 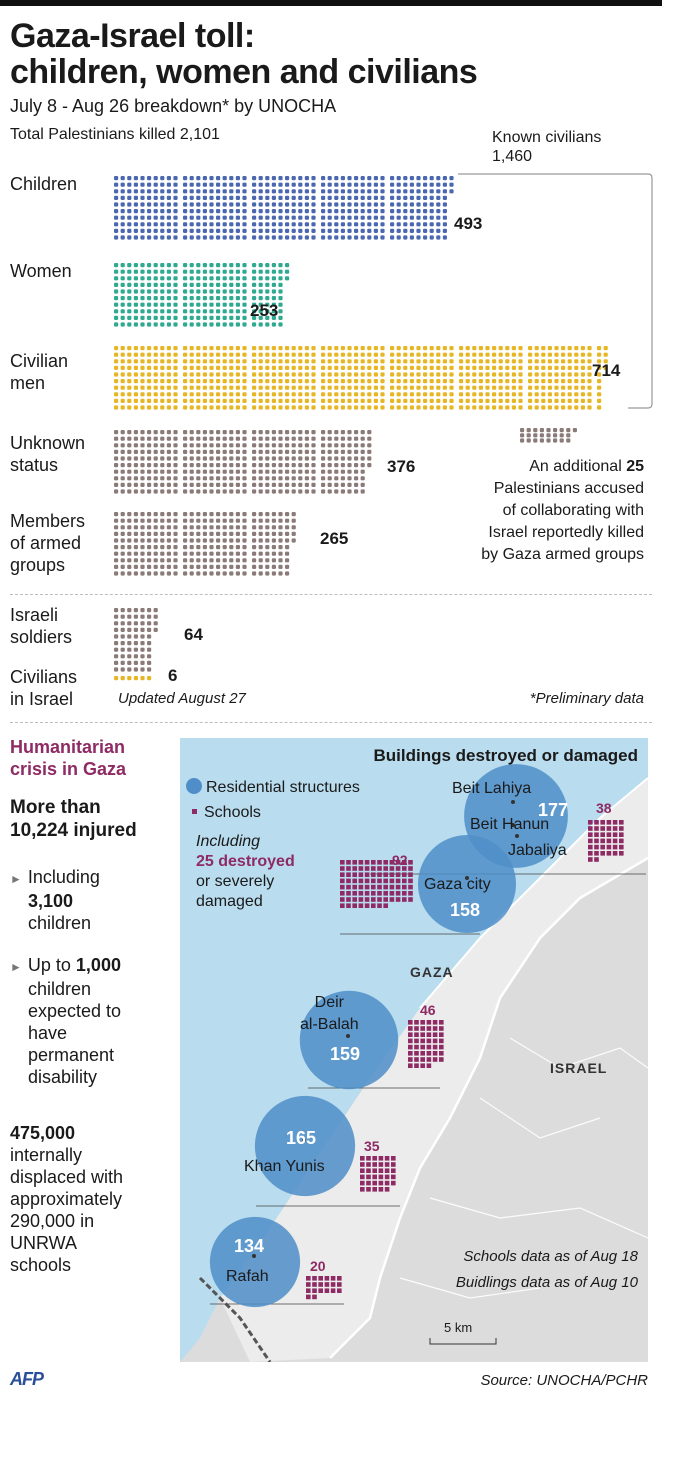 I want to click on residential-bubble-khan-yunis, so click(x=305, y=1146).